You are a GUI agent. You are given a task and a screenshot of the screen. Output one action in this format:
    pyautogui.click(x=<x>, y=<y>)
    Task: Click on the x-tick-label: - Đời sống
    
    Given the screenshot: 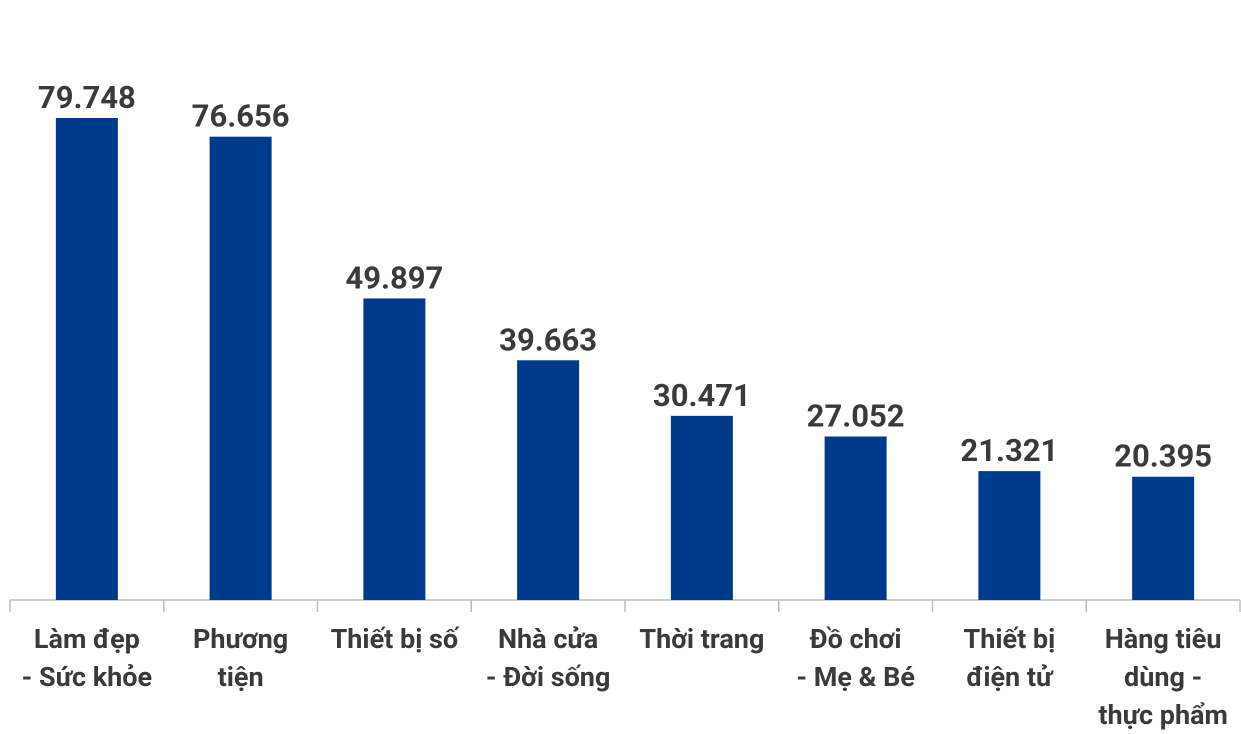 What is the action you would take?
    pyautogui.click(x=548, y=677)
    